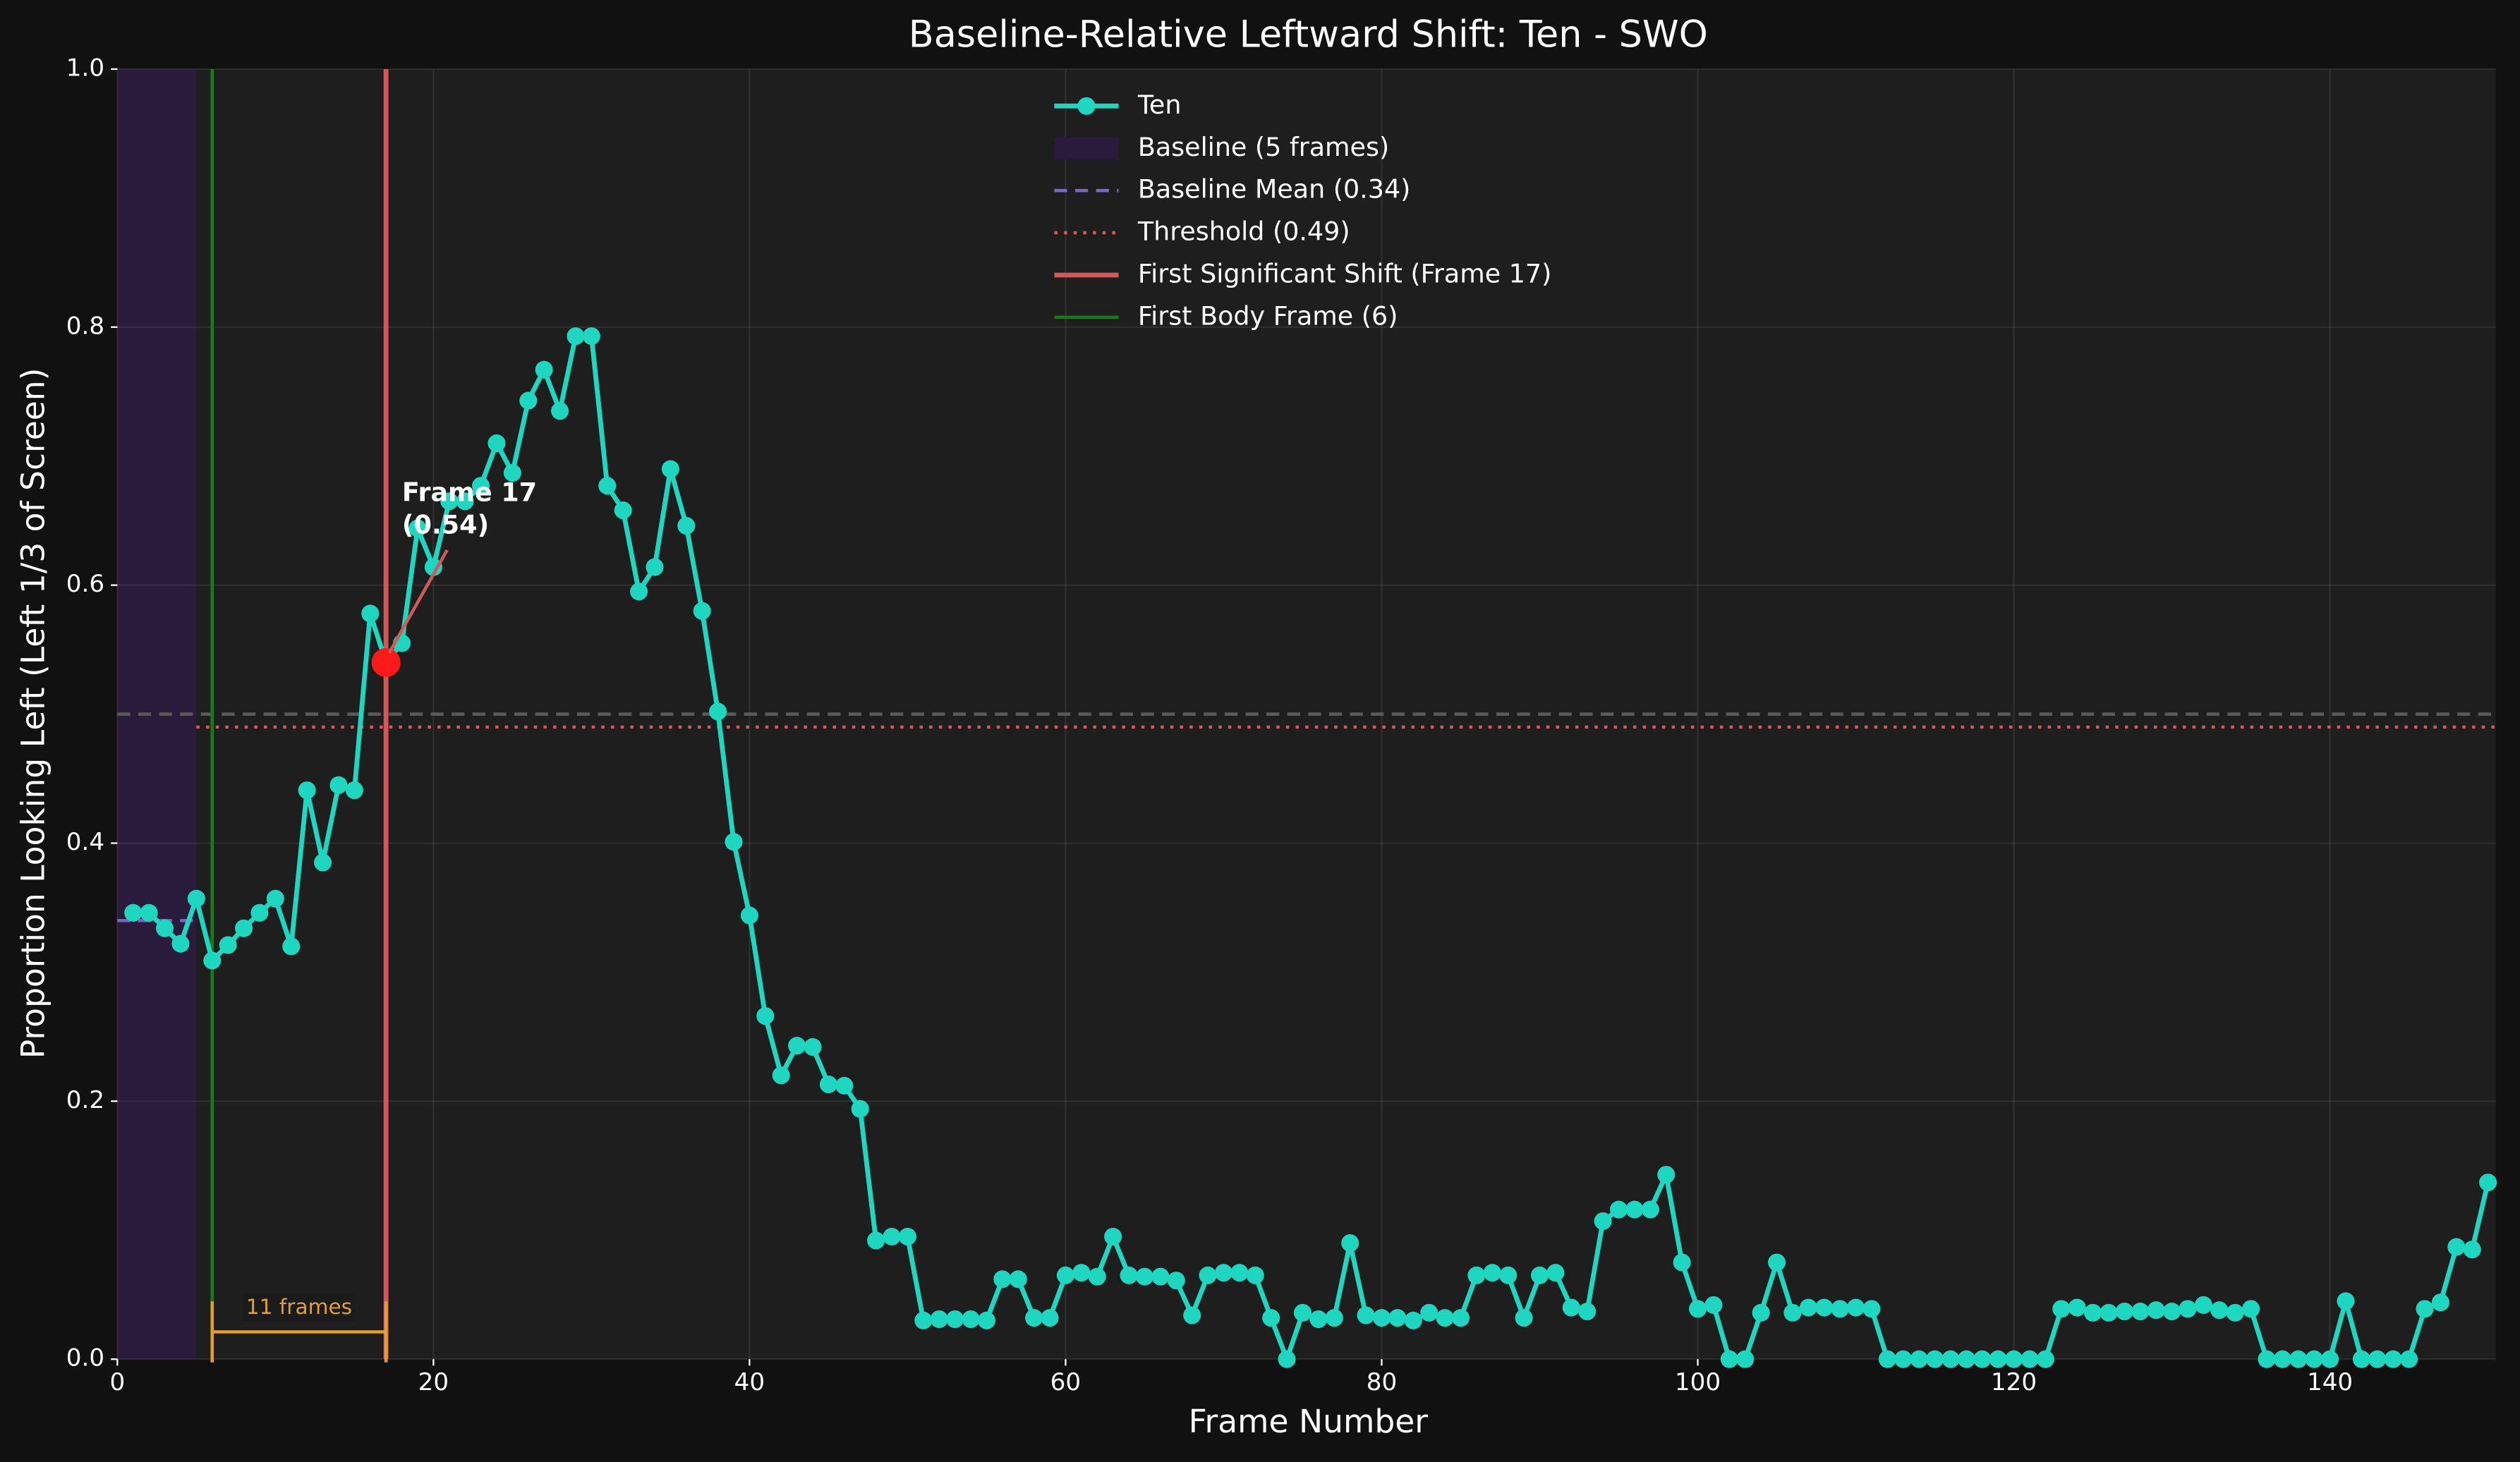 The width and height of the screenshot is (2520, 1462). Describe the element at coordinates (1382, 1382) in the screenshot. I see `x-tick-label: 80` at that location.